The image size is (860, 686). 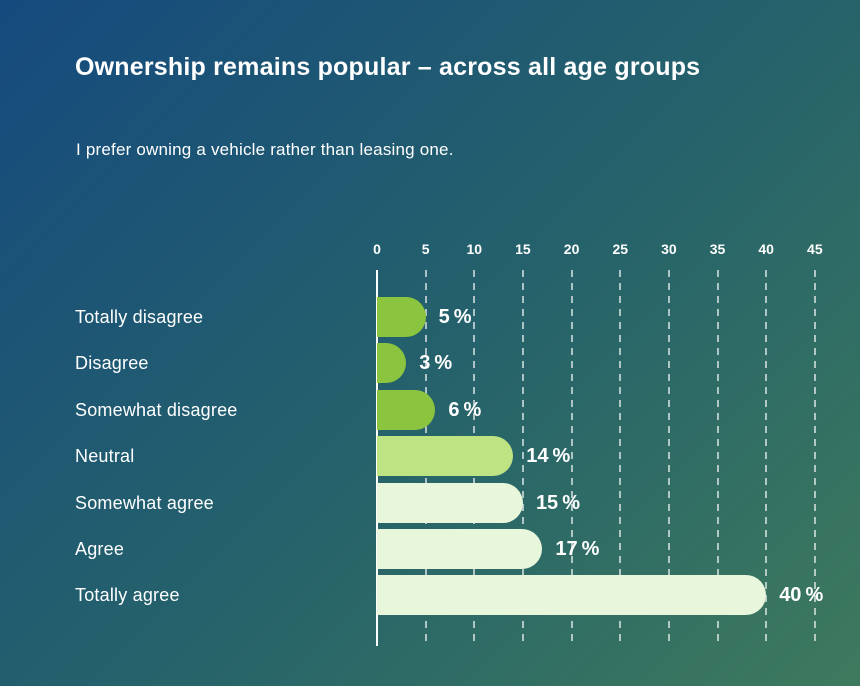 I want to click on bar-row: Somewhat agree 15 %, so click(x=430, y=502).